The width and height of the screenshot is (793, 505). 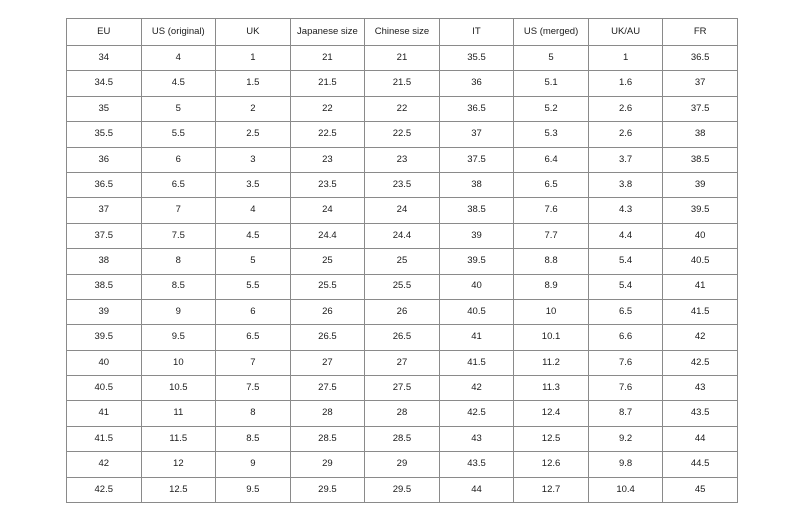 I want to click on table-row: 37.5 7.5 4.5 24.4 24.4 39 7.7 4.4 40, so click(x=402, y=236).